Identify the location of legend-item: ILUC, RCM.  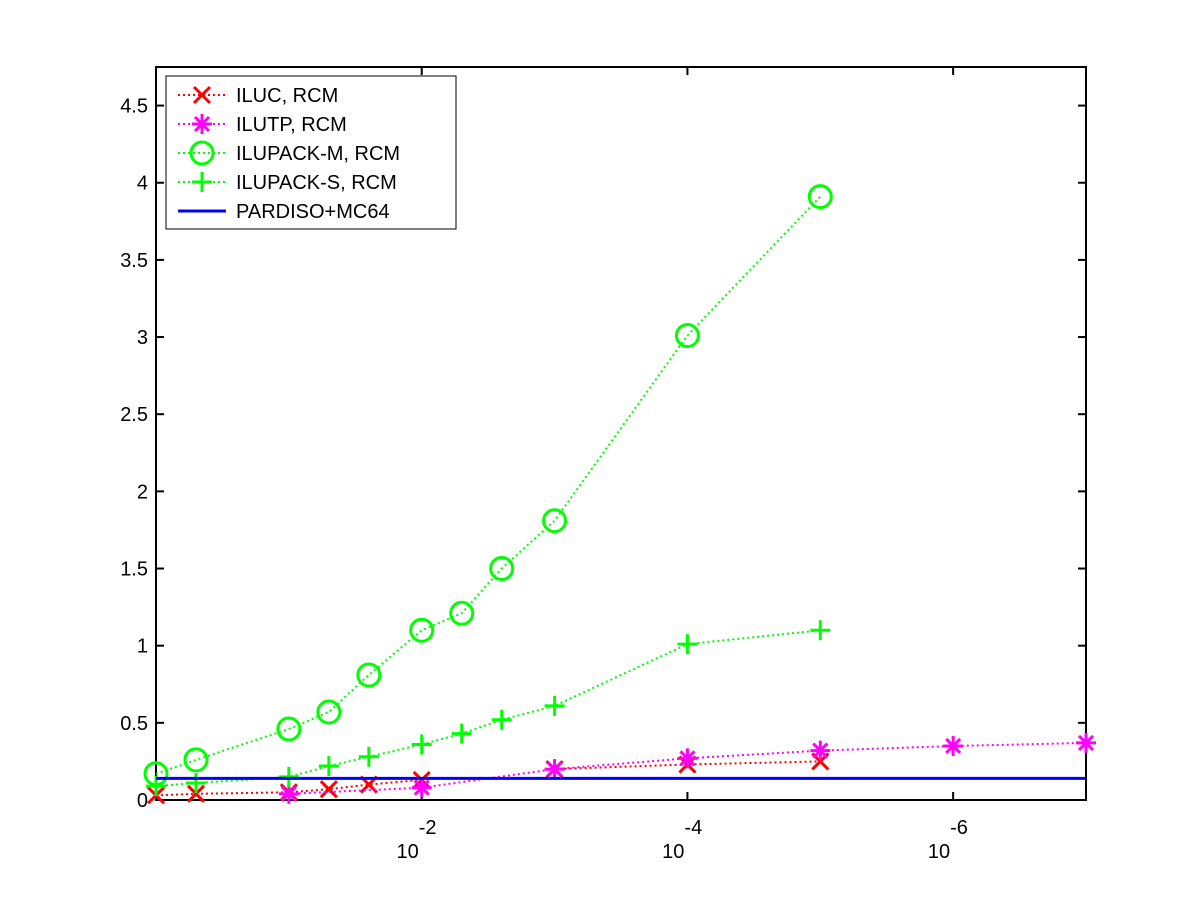
(258, 96).